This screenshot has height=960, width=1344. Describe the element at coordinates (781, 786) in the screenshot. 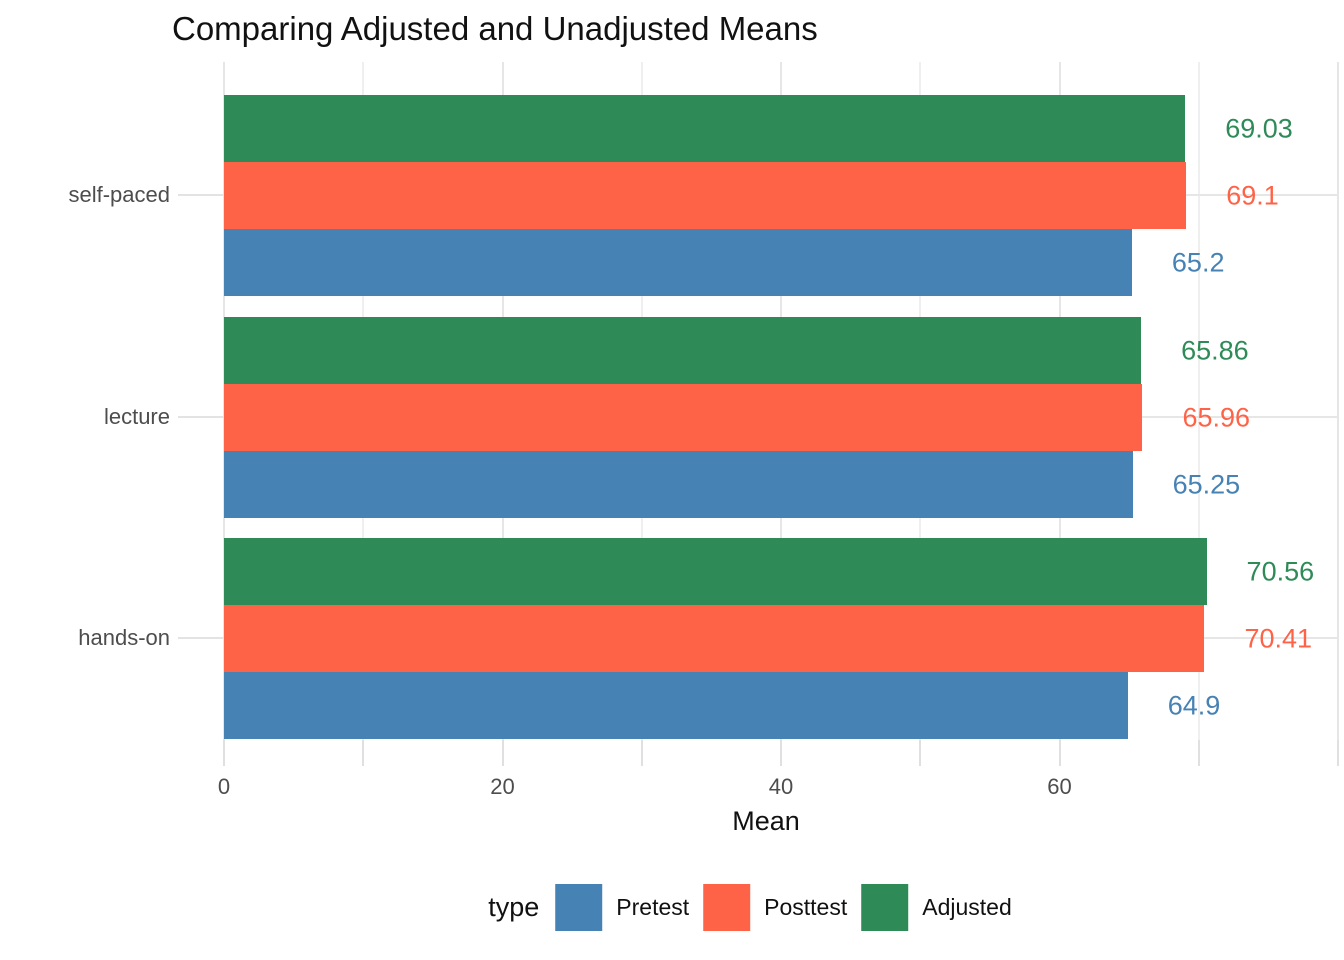

I see `x-axis-tick-label: 40` at that location.